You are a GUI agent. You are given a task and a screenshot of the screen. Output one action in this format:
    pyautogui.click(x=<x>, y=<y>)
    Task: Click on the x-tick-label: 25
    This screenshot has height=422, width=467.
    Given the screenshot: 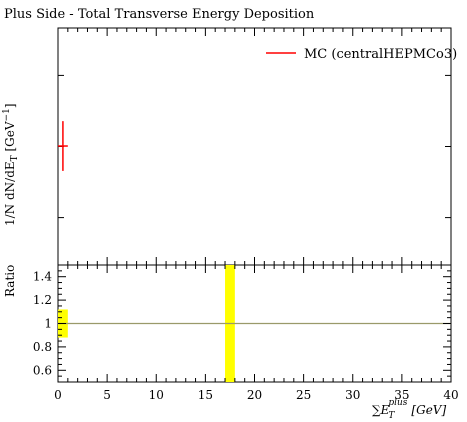 What is the action you would take?
    pyautogui.click(x=303, y=395)
    